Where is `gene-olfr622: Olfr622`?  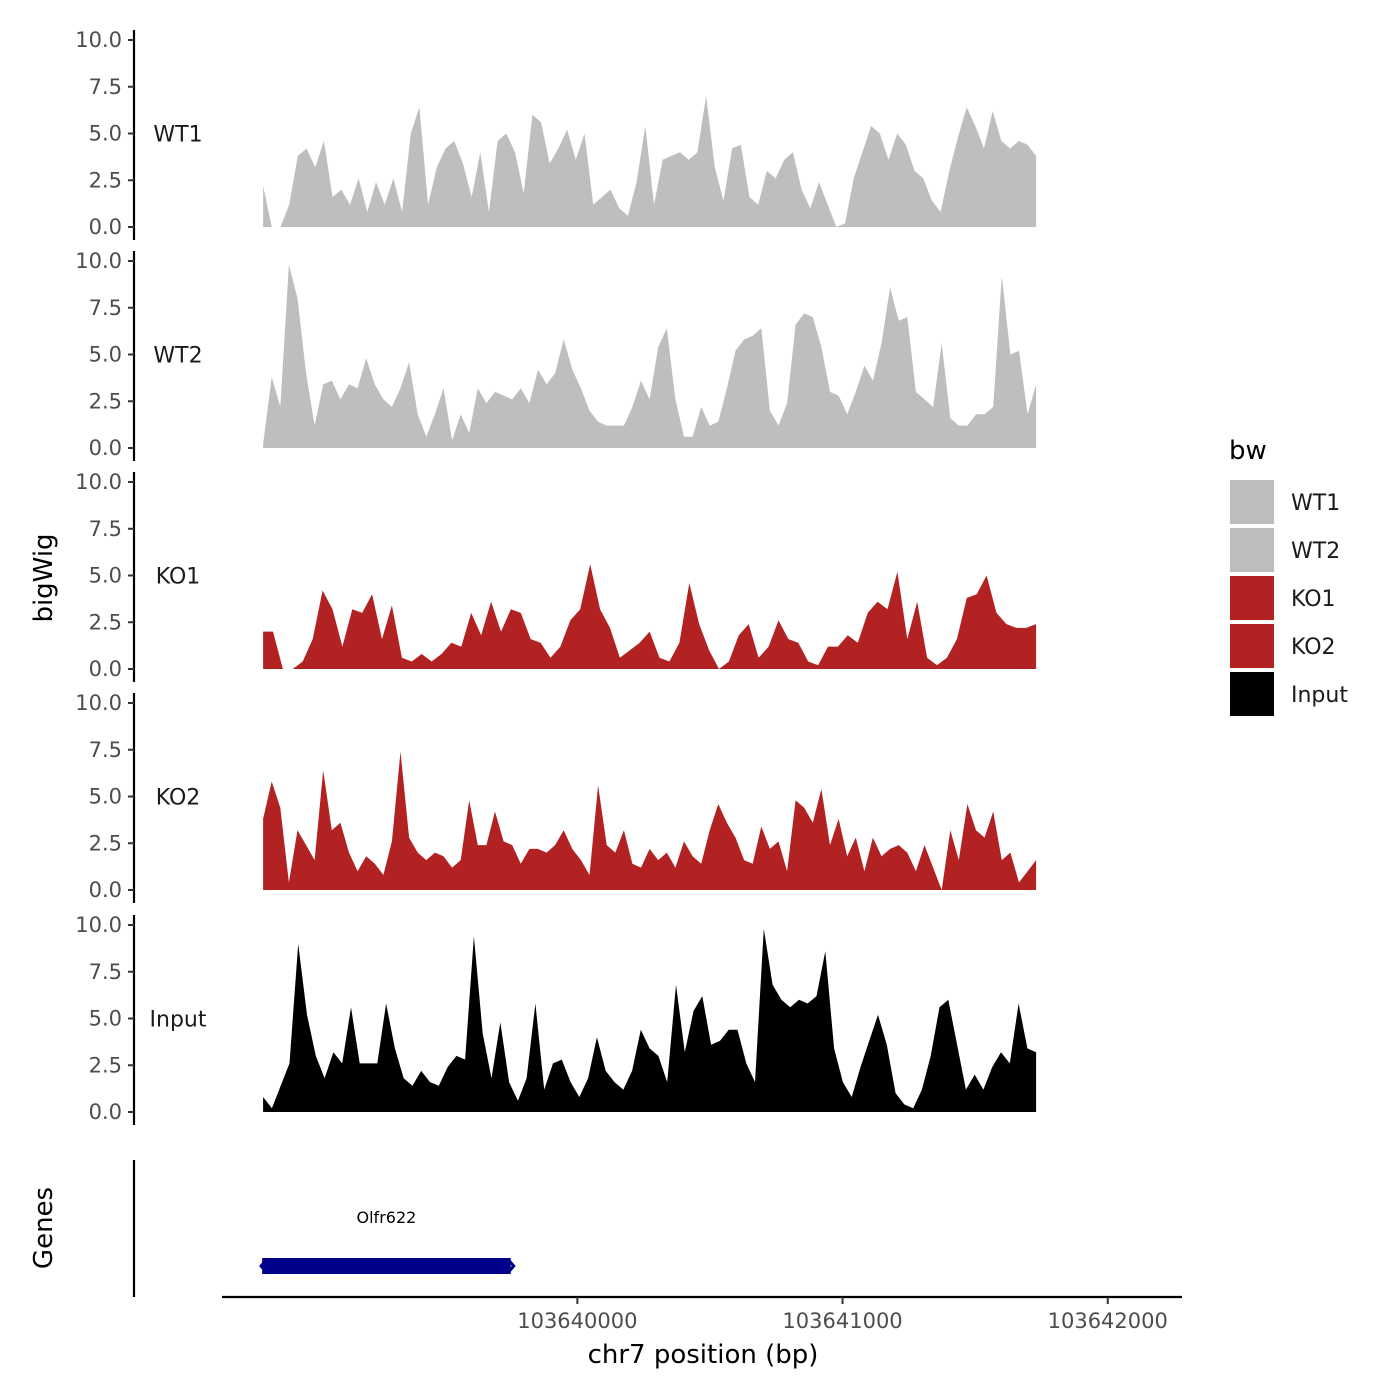
gene-olfr622: Olfr622 is located at coordinates (387, 1241).